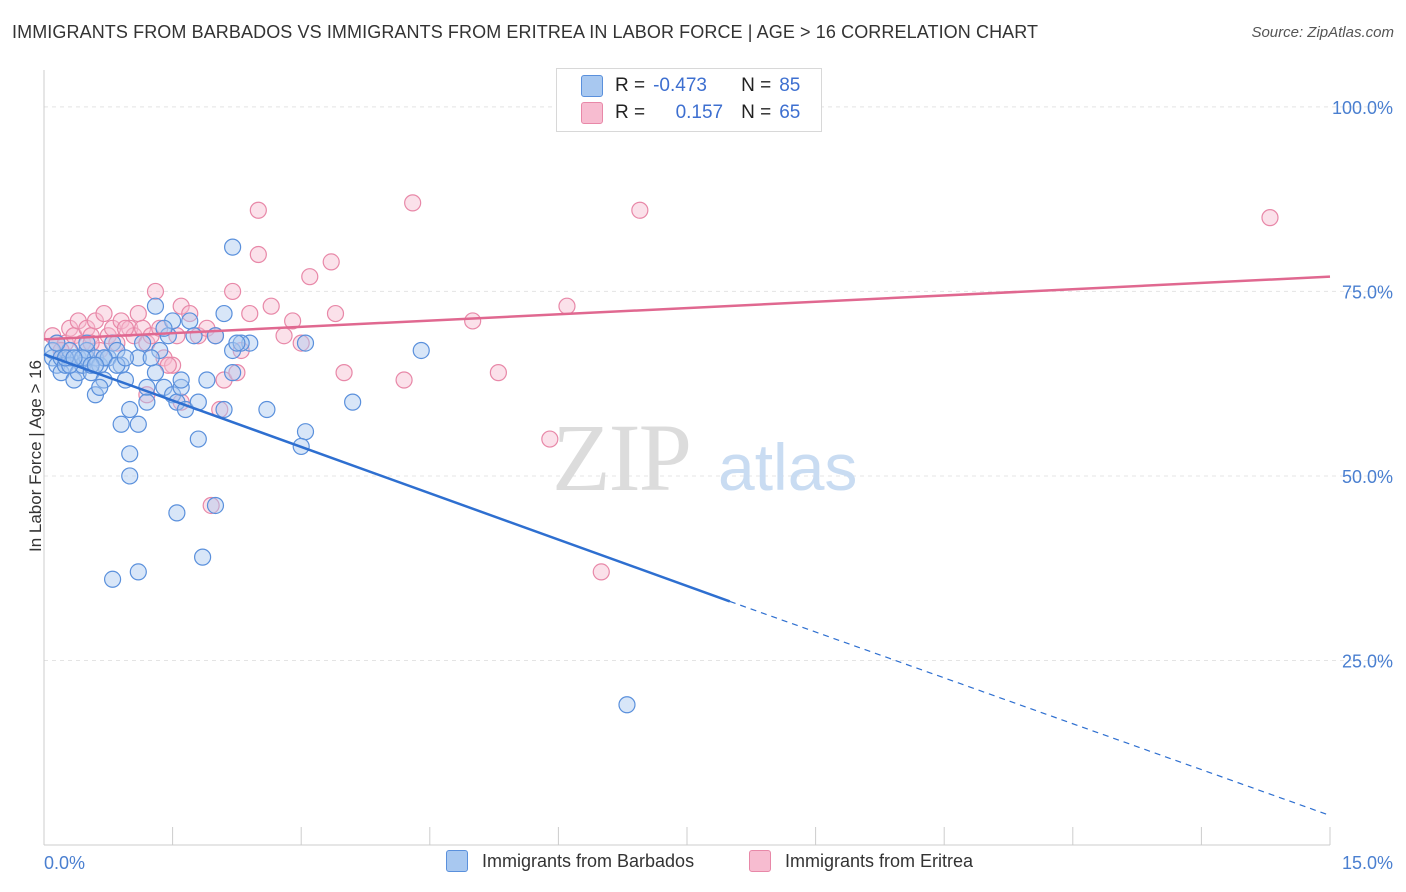 This screenshot has height=892, width=1406. What do you see at coordinates (1367, 477) in the screenshot?
I see `y-tick-label: 50.0%` at bounding box center [1367, 477].